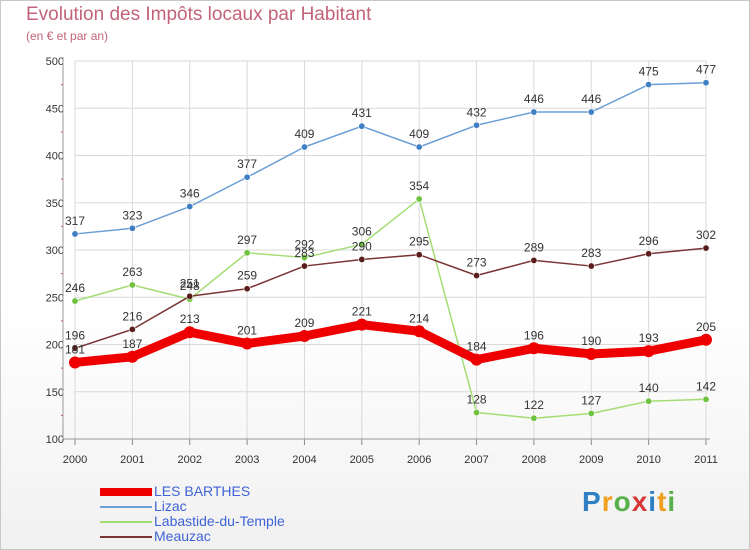 Image resolution: width=750 pixels, height=550 pixels. Describe the element at coordinates (55, 393) in the screenshot. I see `y-tick-label: 150` at that location.